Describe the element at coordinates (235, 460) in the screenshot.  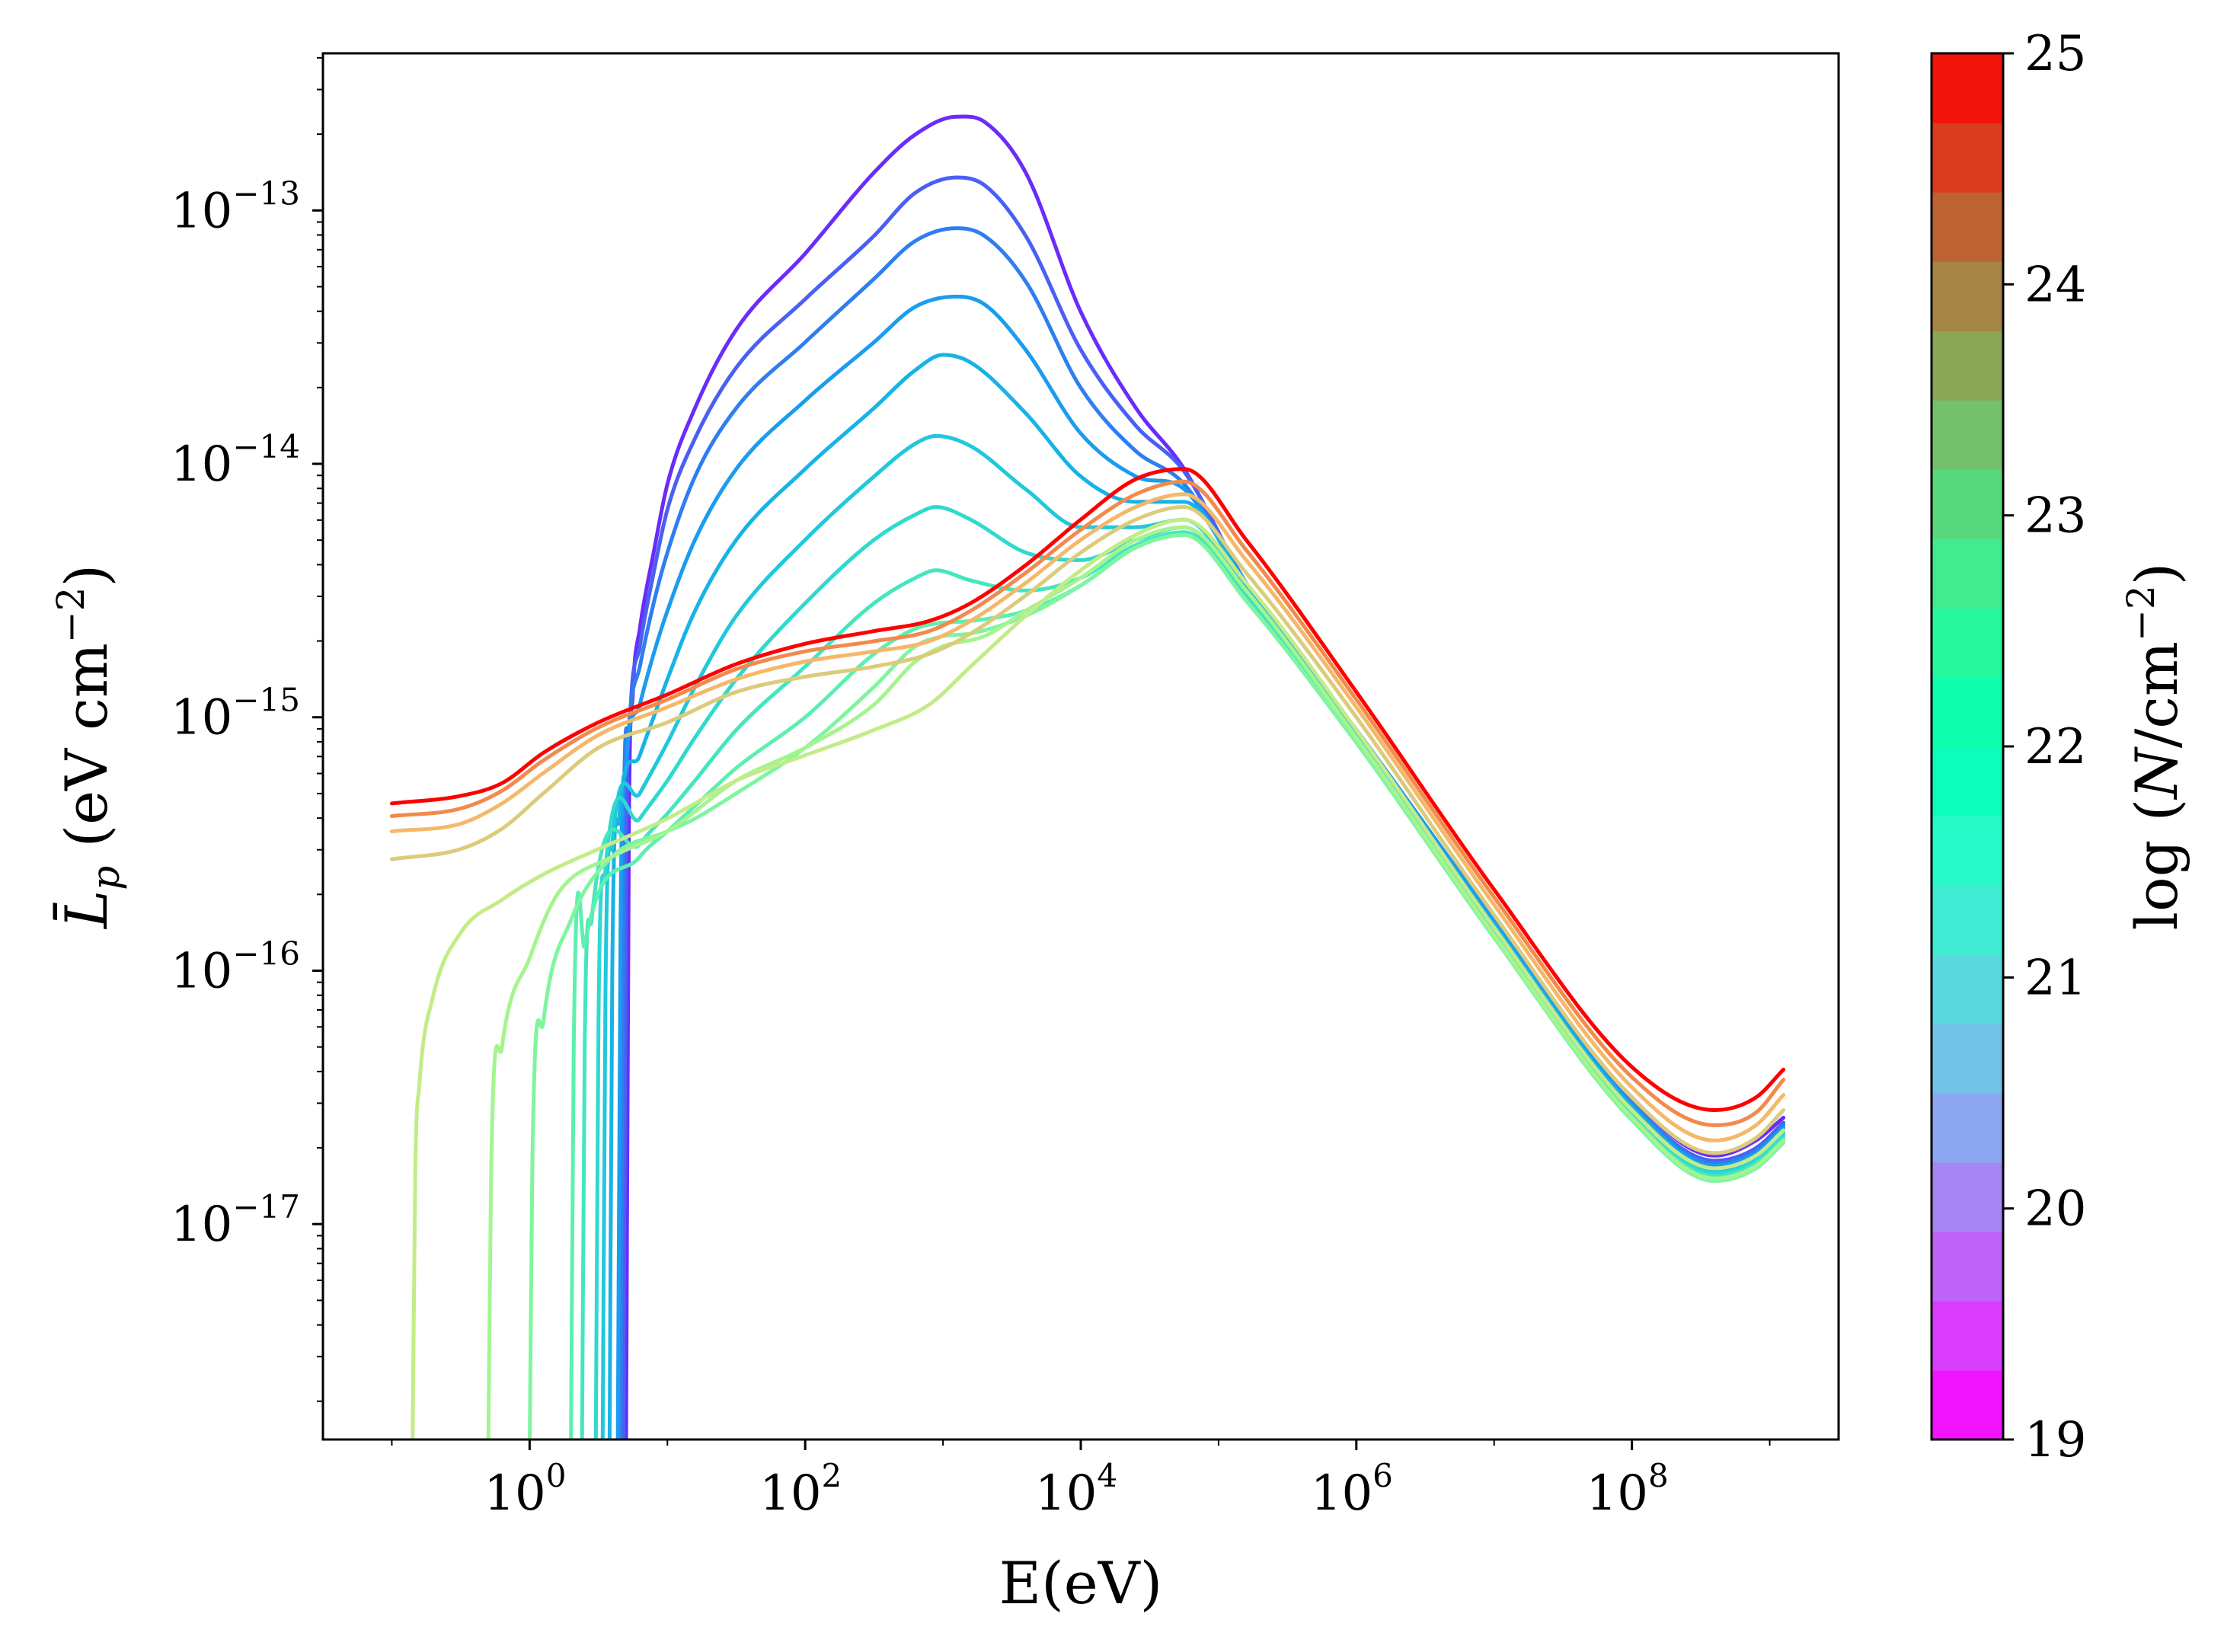
I see `y-tick-label: 10−14` at that location.